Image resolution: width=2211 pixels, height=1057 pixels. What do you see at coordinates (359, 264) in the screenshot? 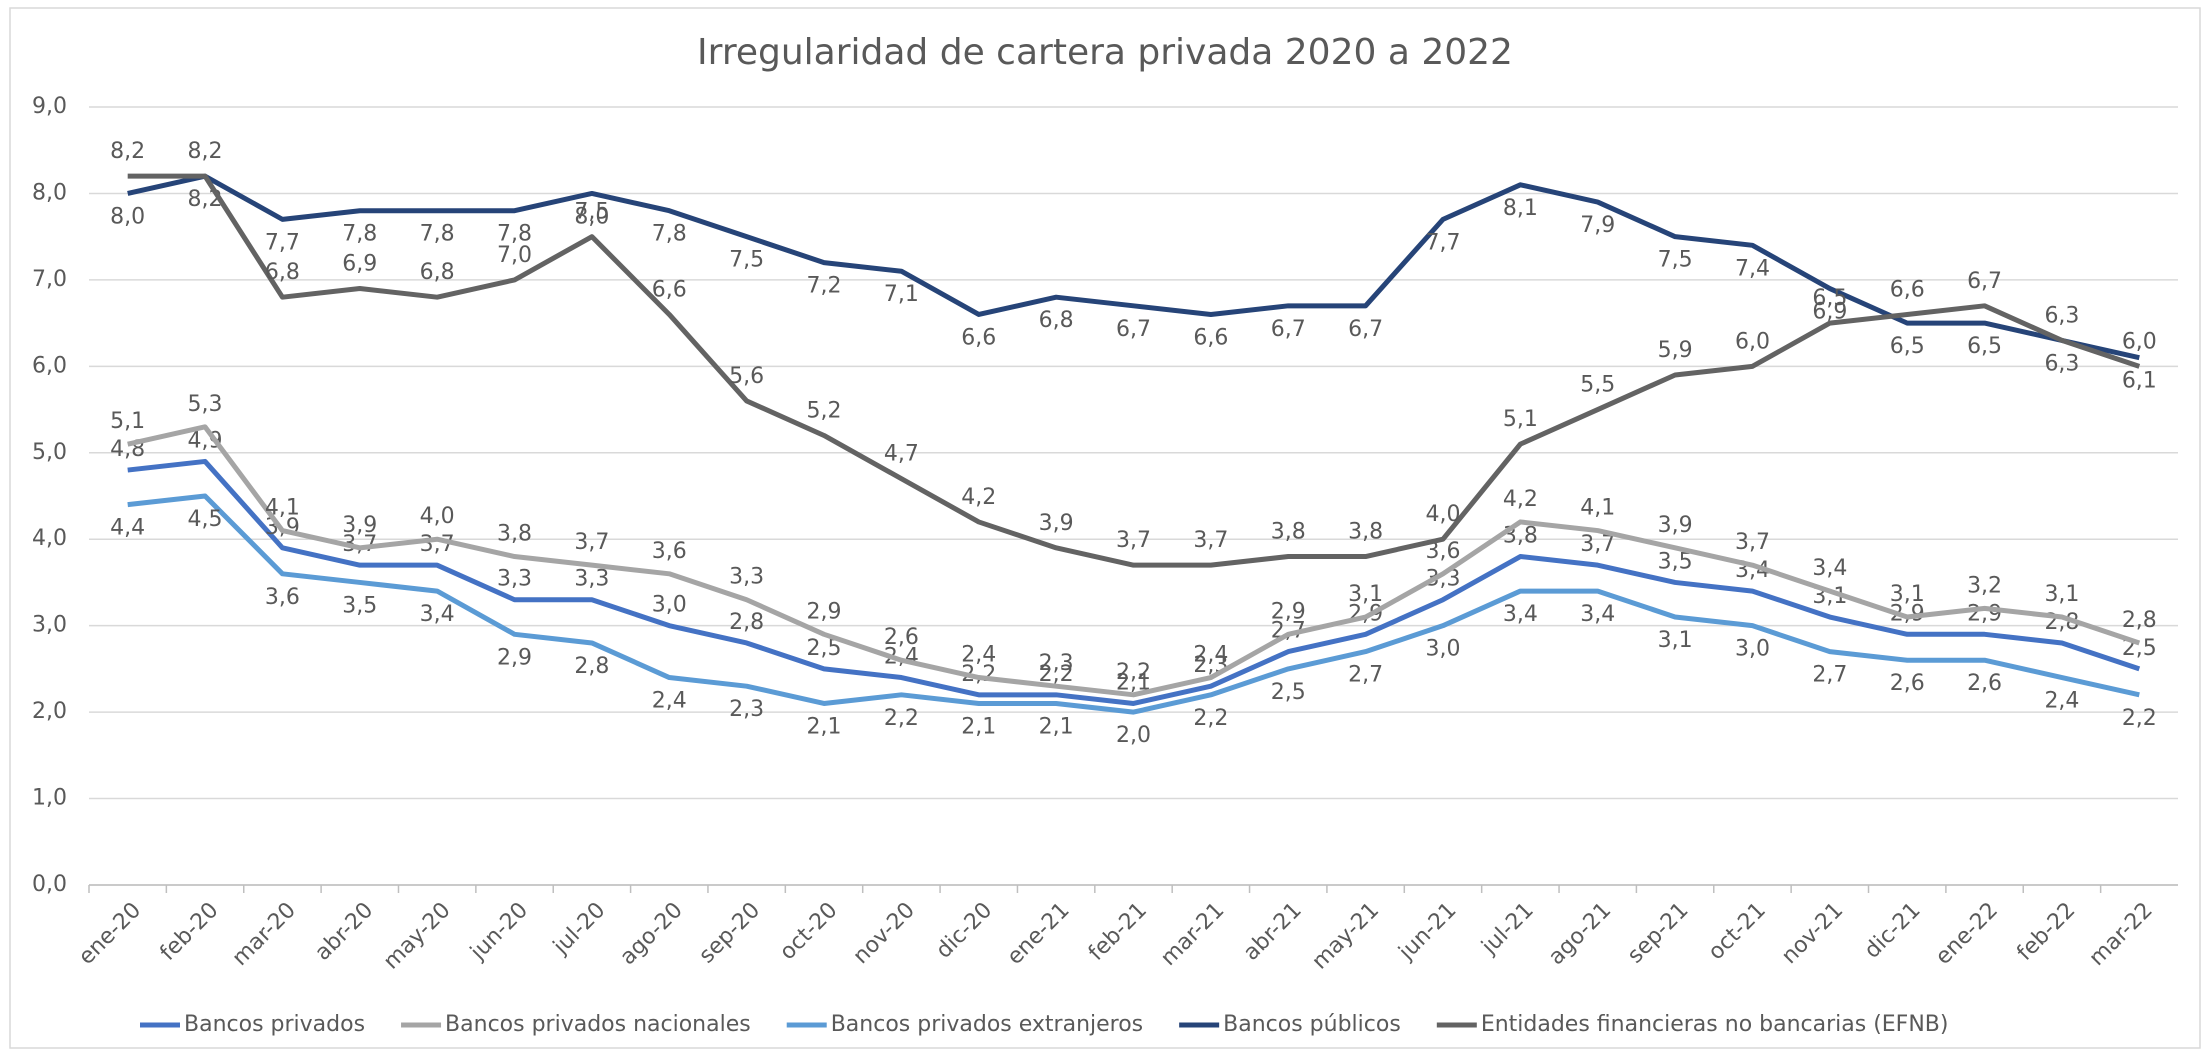
I see `data-label: 6,9` at bounding box center [359, 264].